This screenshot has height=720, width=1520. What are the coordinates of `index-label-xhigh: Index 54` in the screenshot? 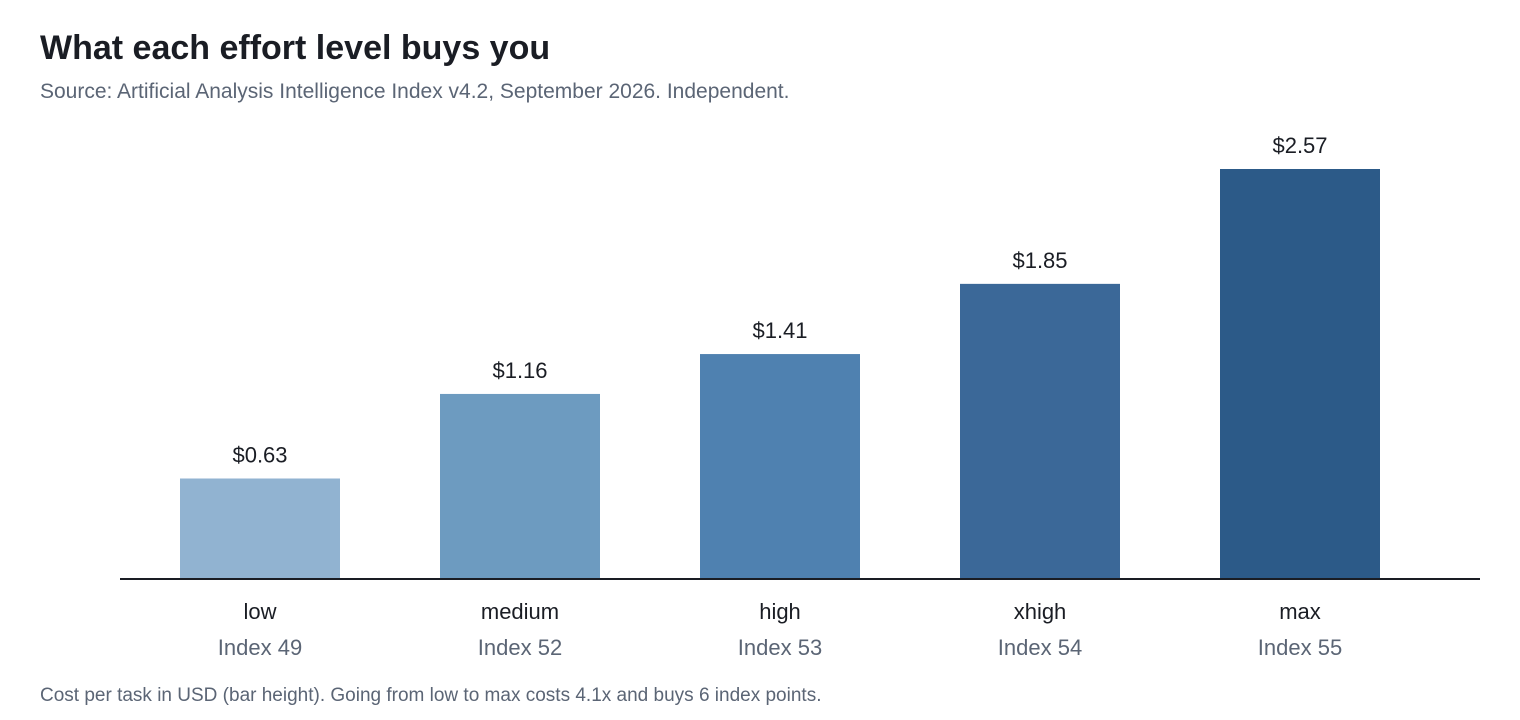 It's located at (1040, 647).